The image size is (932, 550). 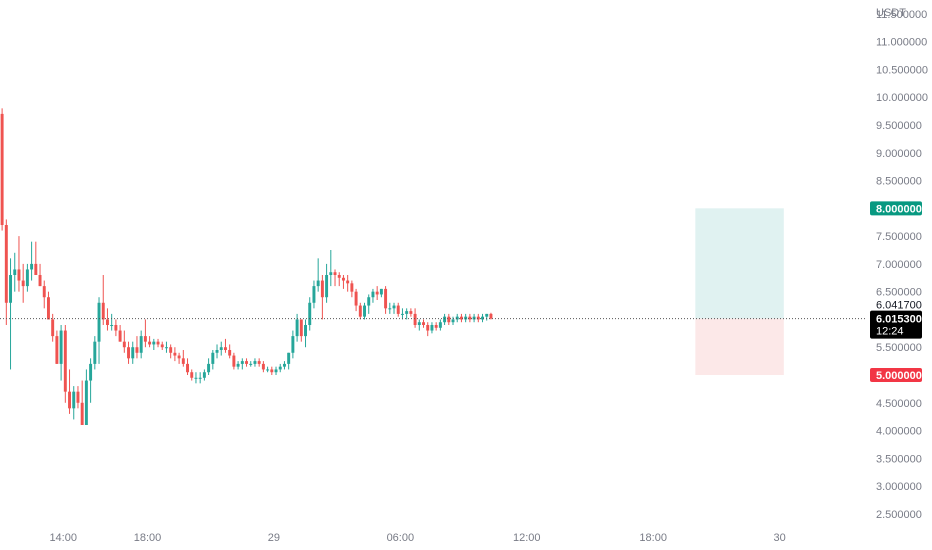 I want to click on take-profit-zone, so click(x=739, y=263).